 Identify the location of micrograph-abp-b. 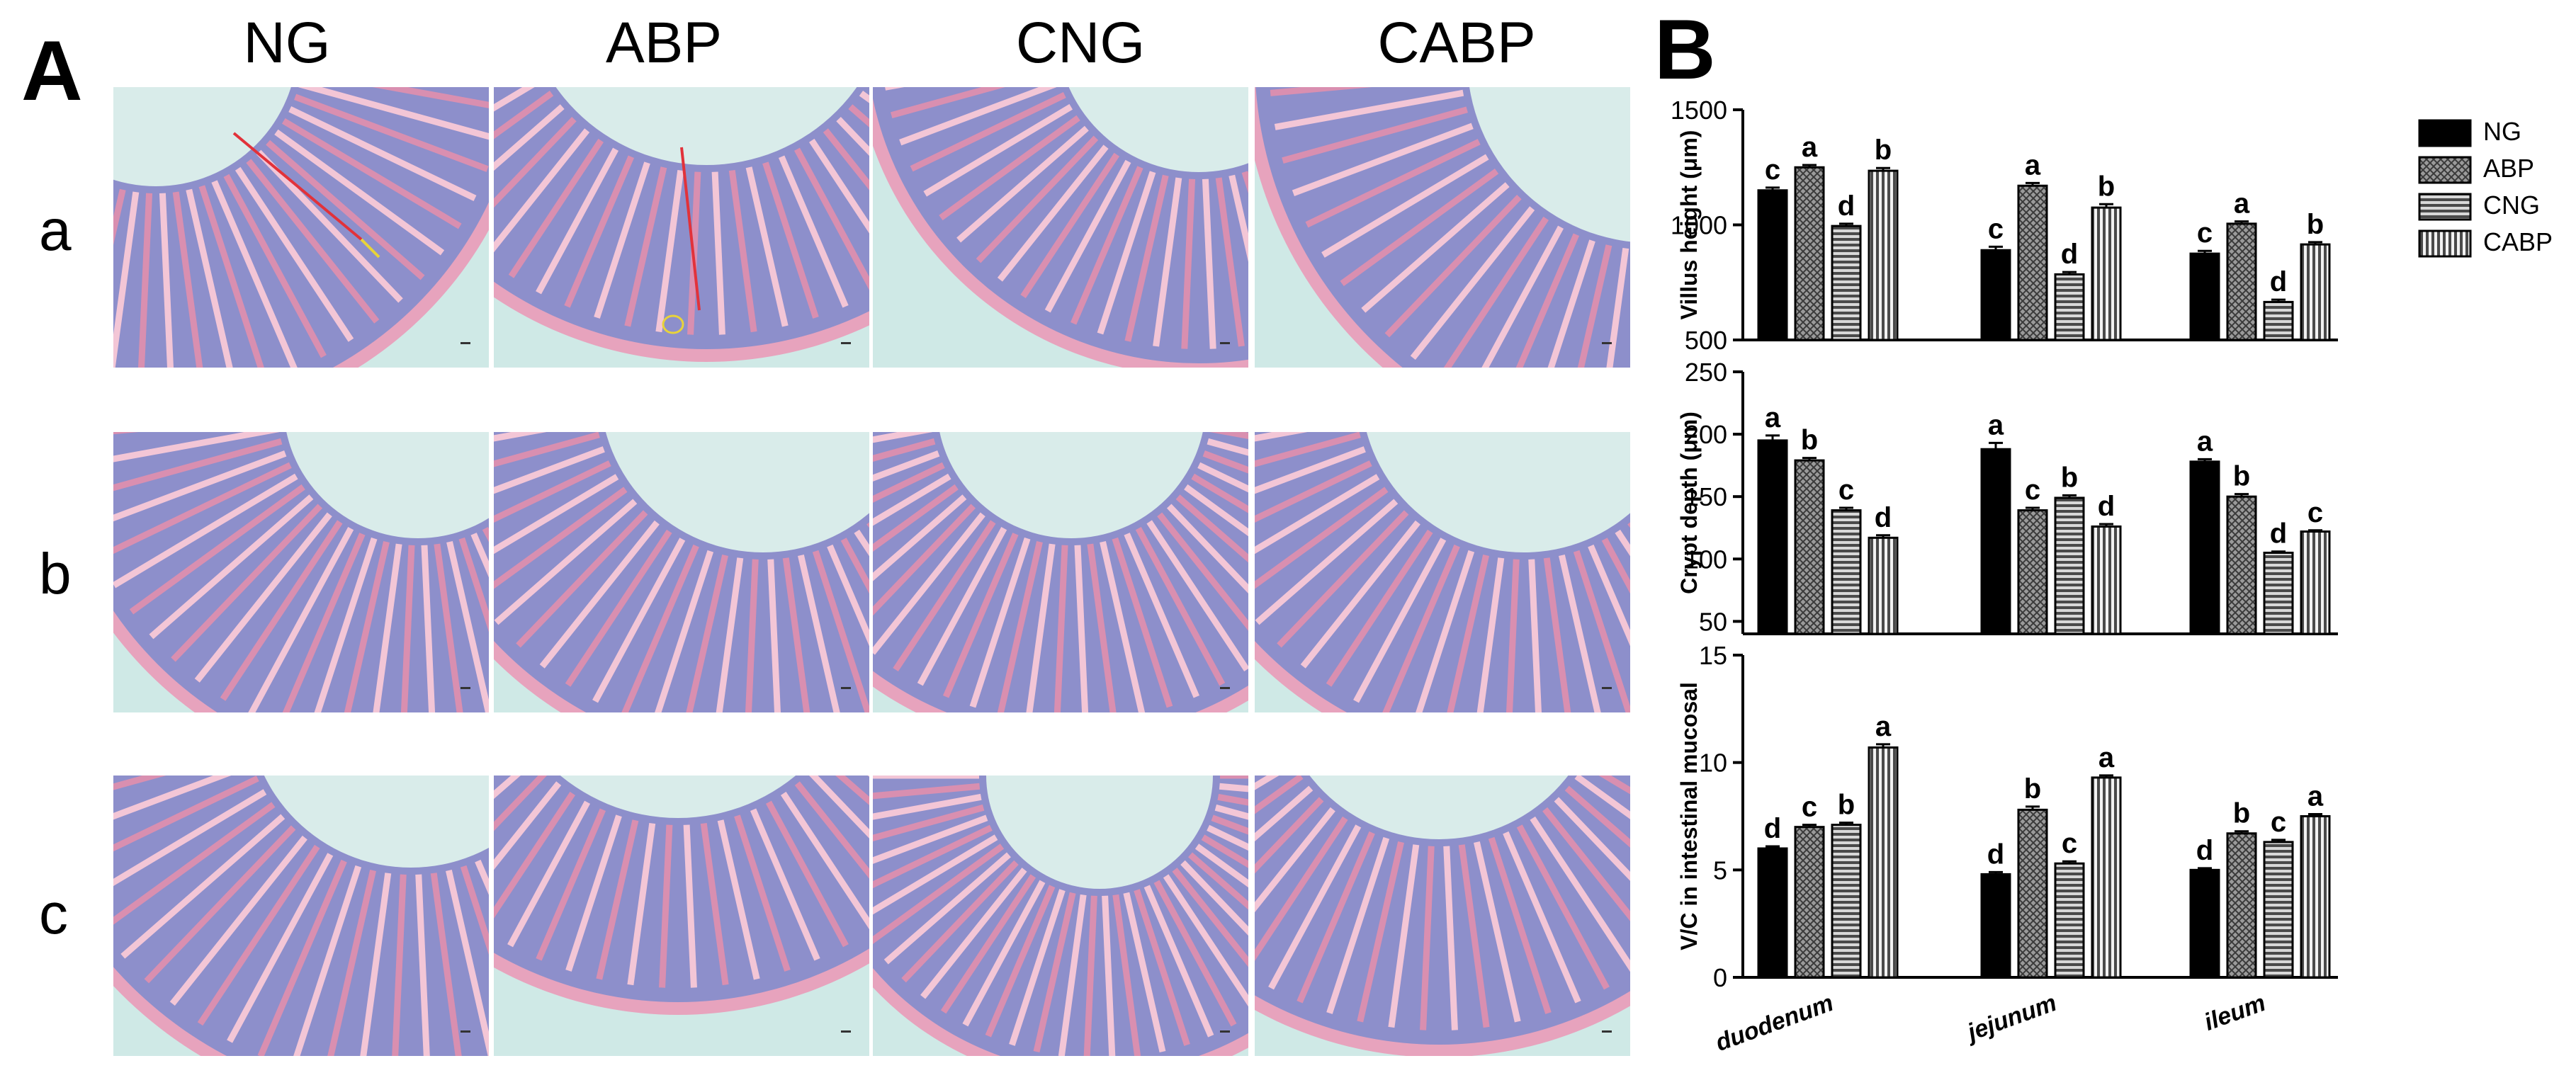
(681, 572).